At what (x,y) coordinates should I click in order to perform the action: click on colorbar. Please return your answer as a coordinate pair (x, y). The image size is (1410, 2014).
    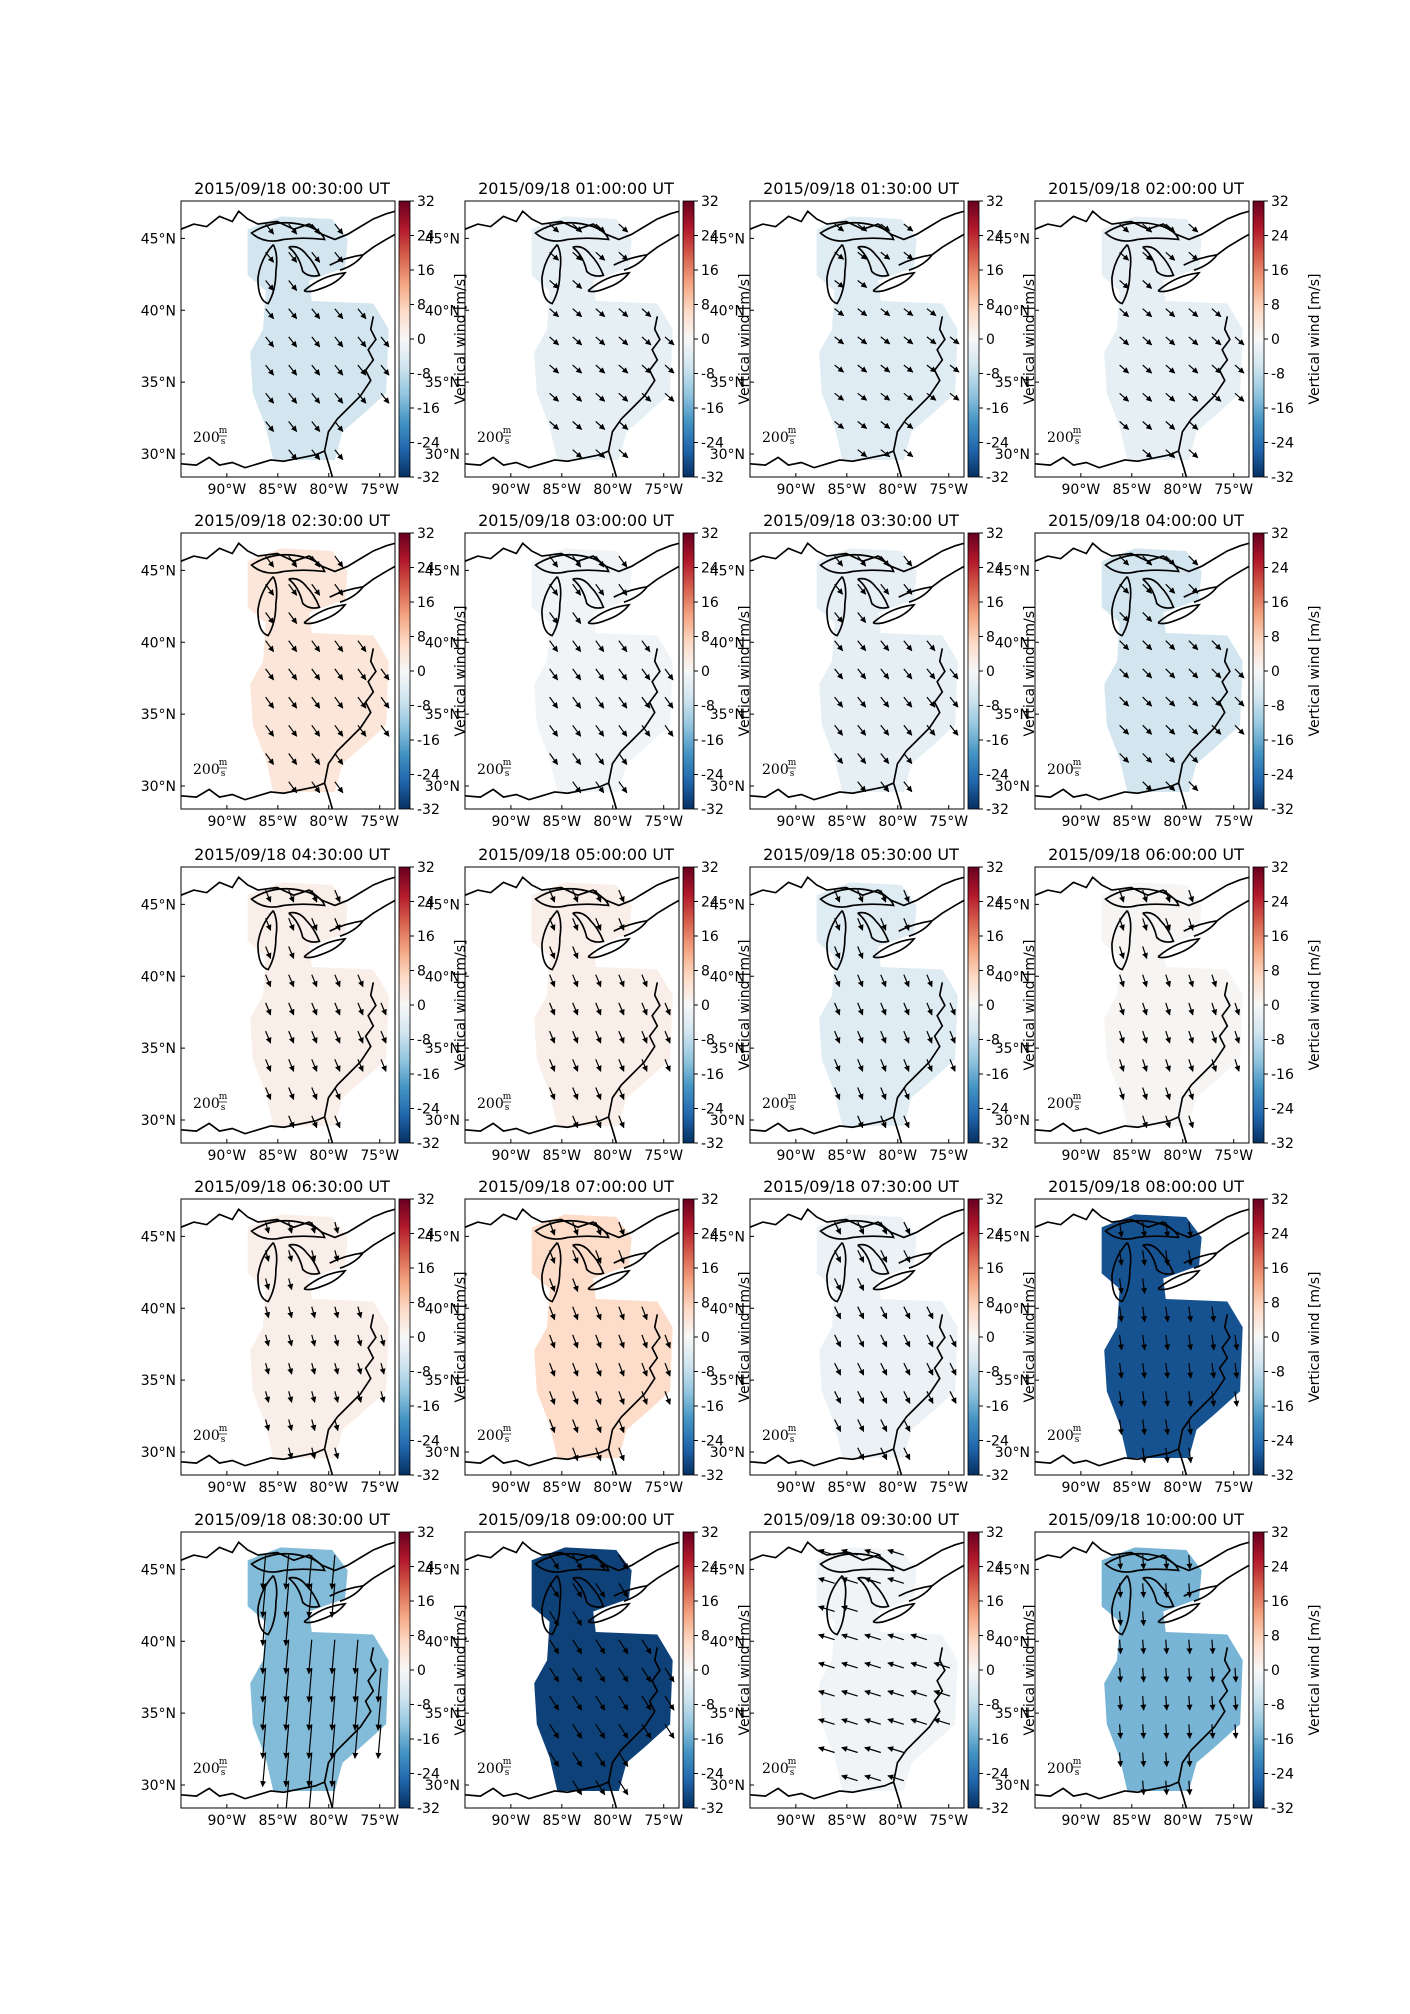
    Looking at the image, I should click on (1258, 1670).